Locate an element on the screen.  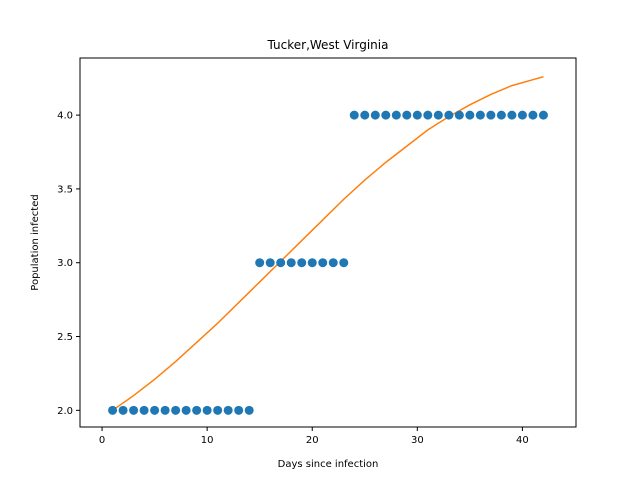
y-tick-label: 4.0 is located at coordinates (65, 116).